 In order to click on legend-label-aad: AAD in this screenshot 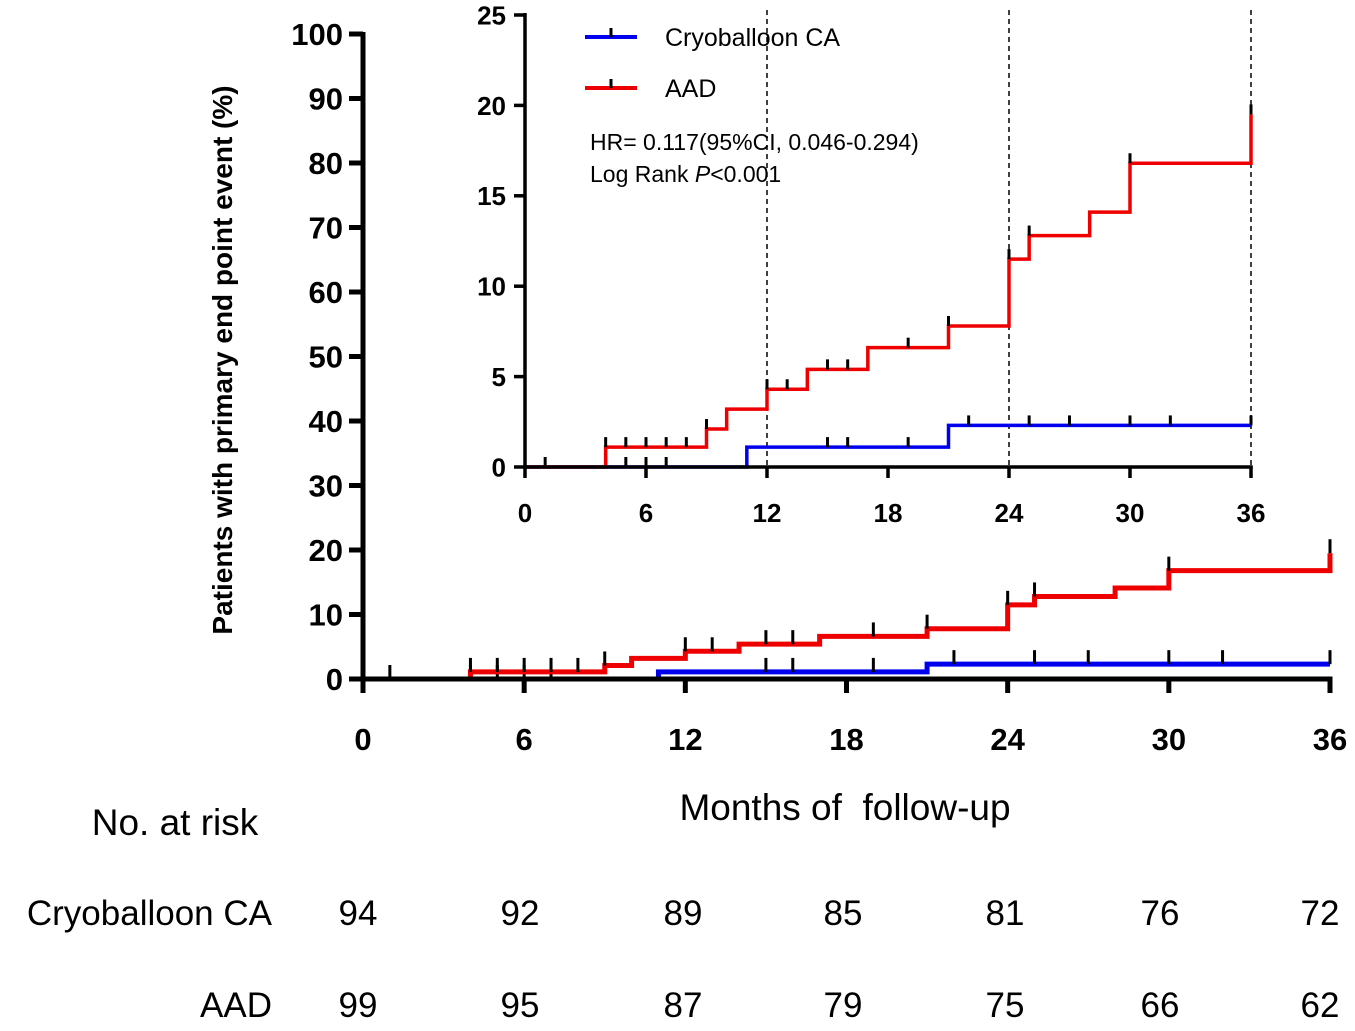, I will do `click(690, 89)`.